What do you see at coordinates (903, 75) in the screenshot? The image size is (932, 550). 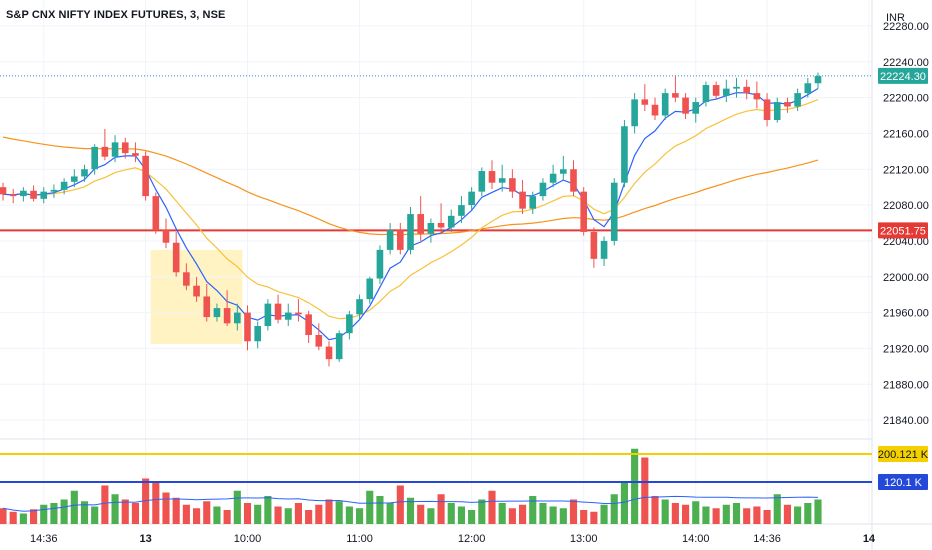 I see `last-price-tag: 22224.30` at bounding box center [903, 75].